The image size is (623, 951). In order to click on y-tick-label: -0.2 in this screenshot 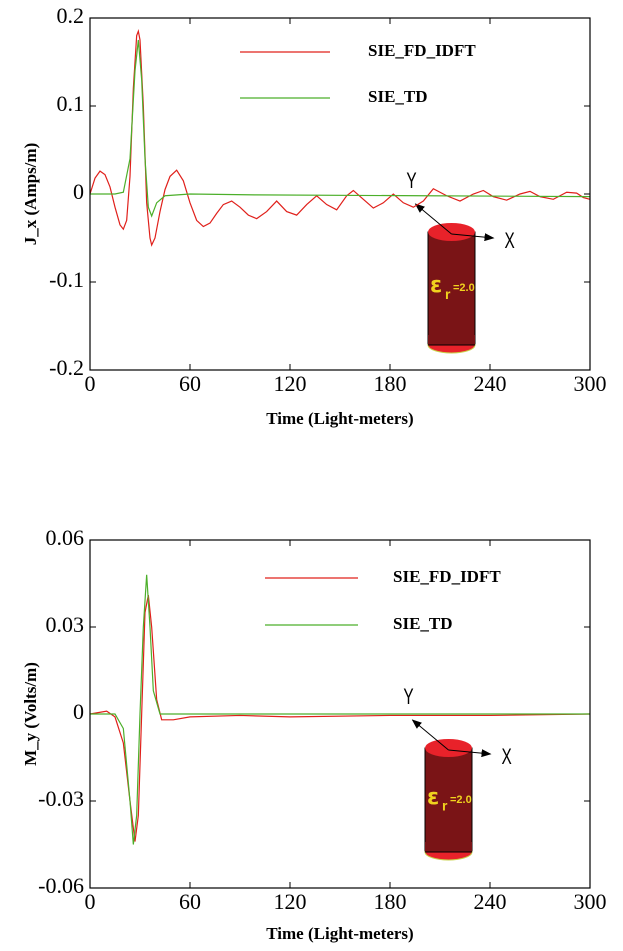, I will do `click(66, 367)`.